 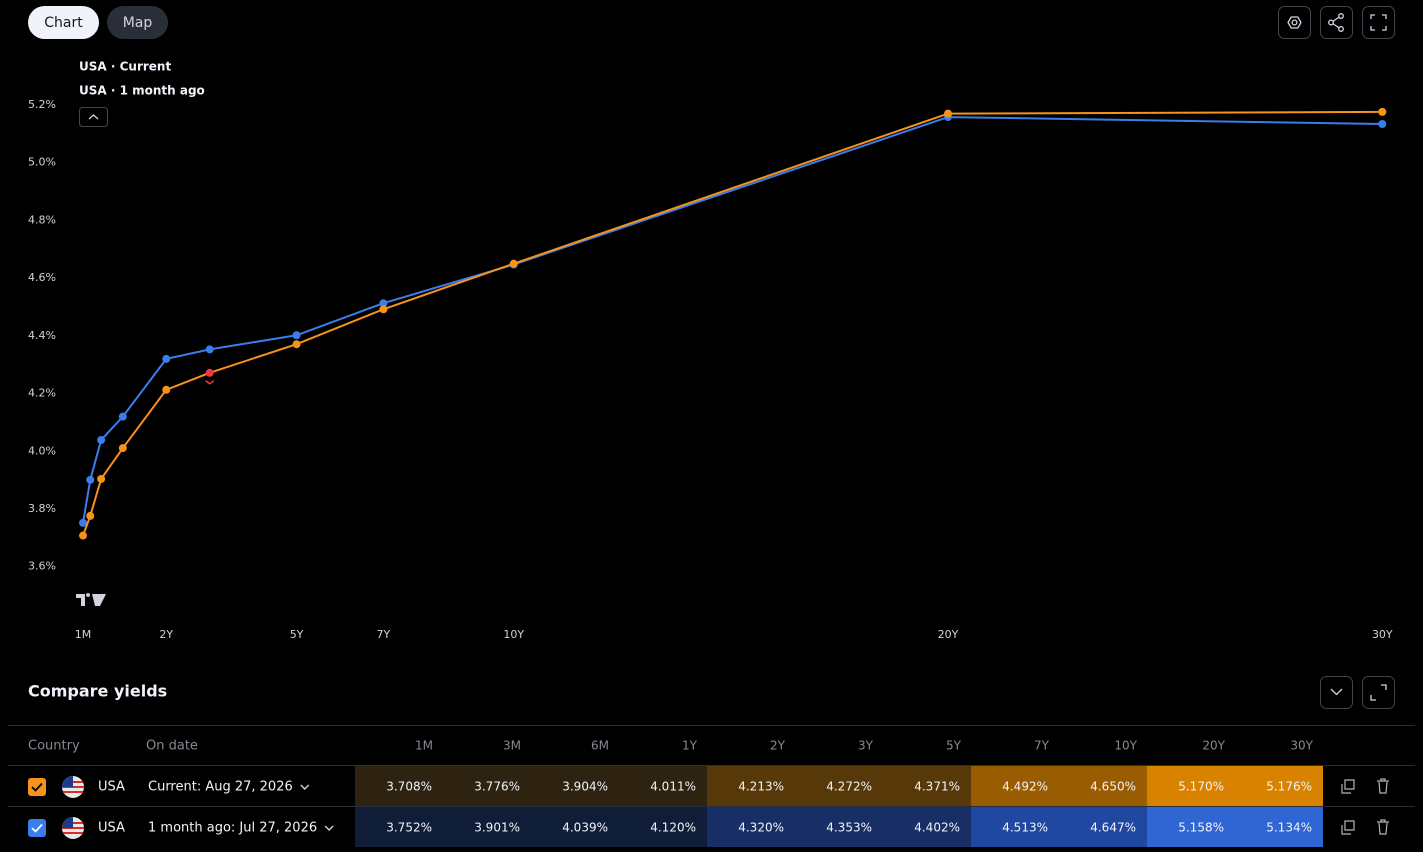 I want to click on y-tick-label: 4.8%, so click(x=42, y=219).